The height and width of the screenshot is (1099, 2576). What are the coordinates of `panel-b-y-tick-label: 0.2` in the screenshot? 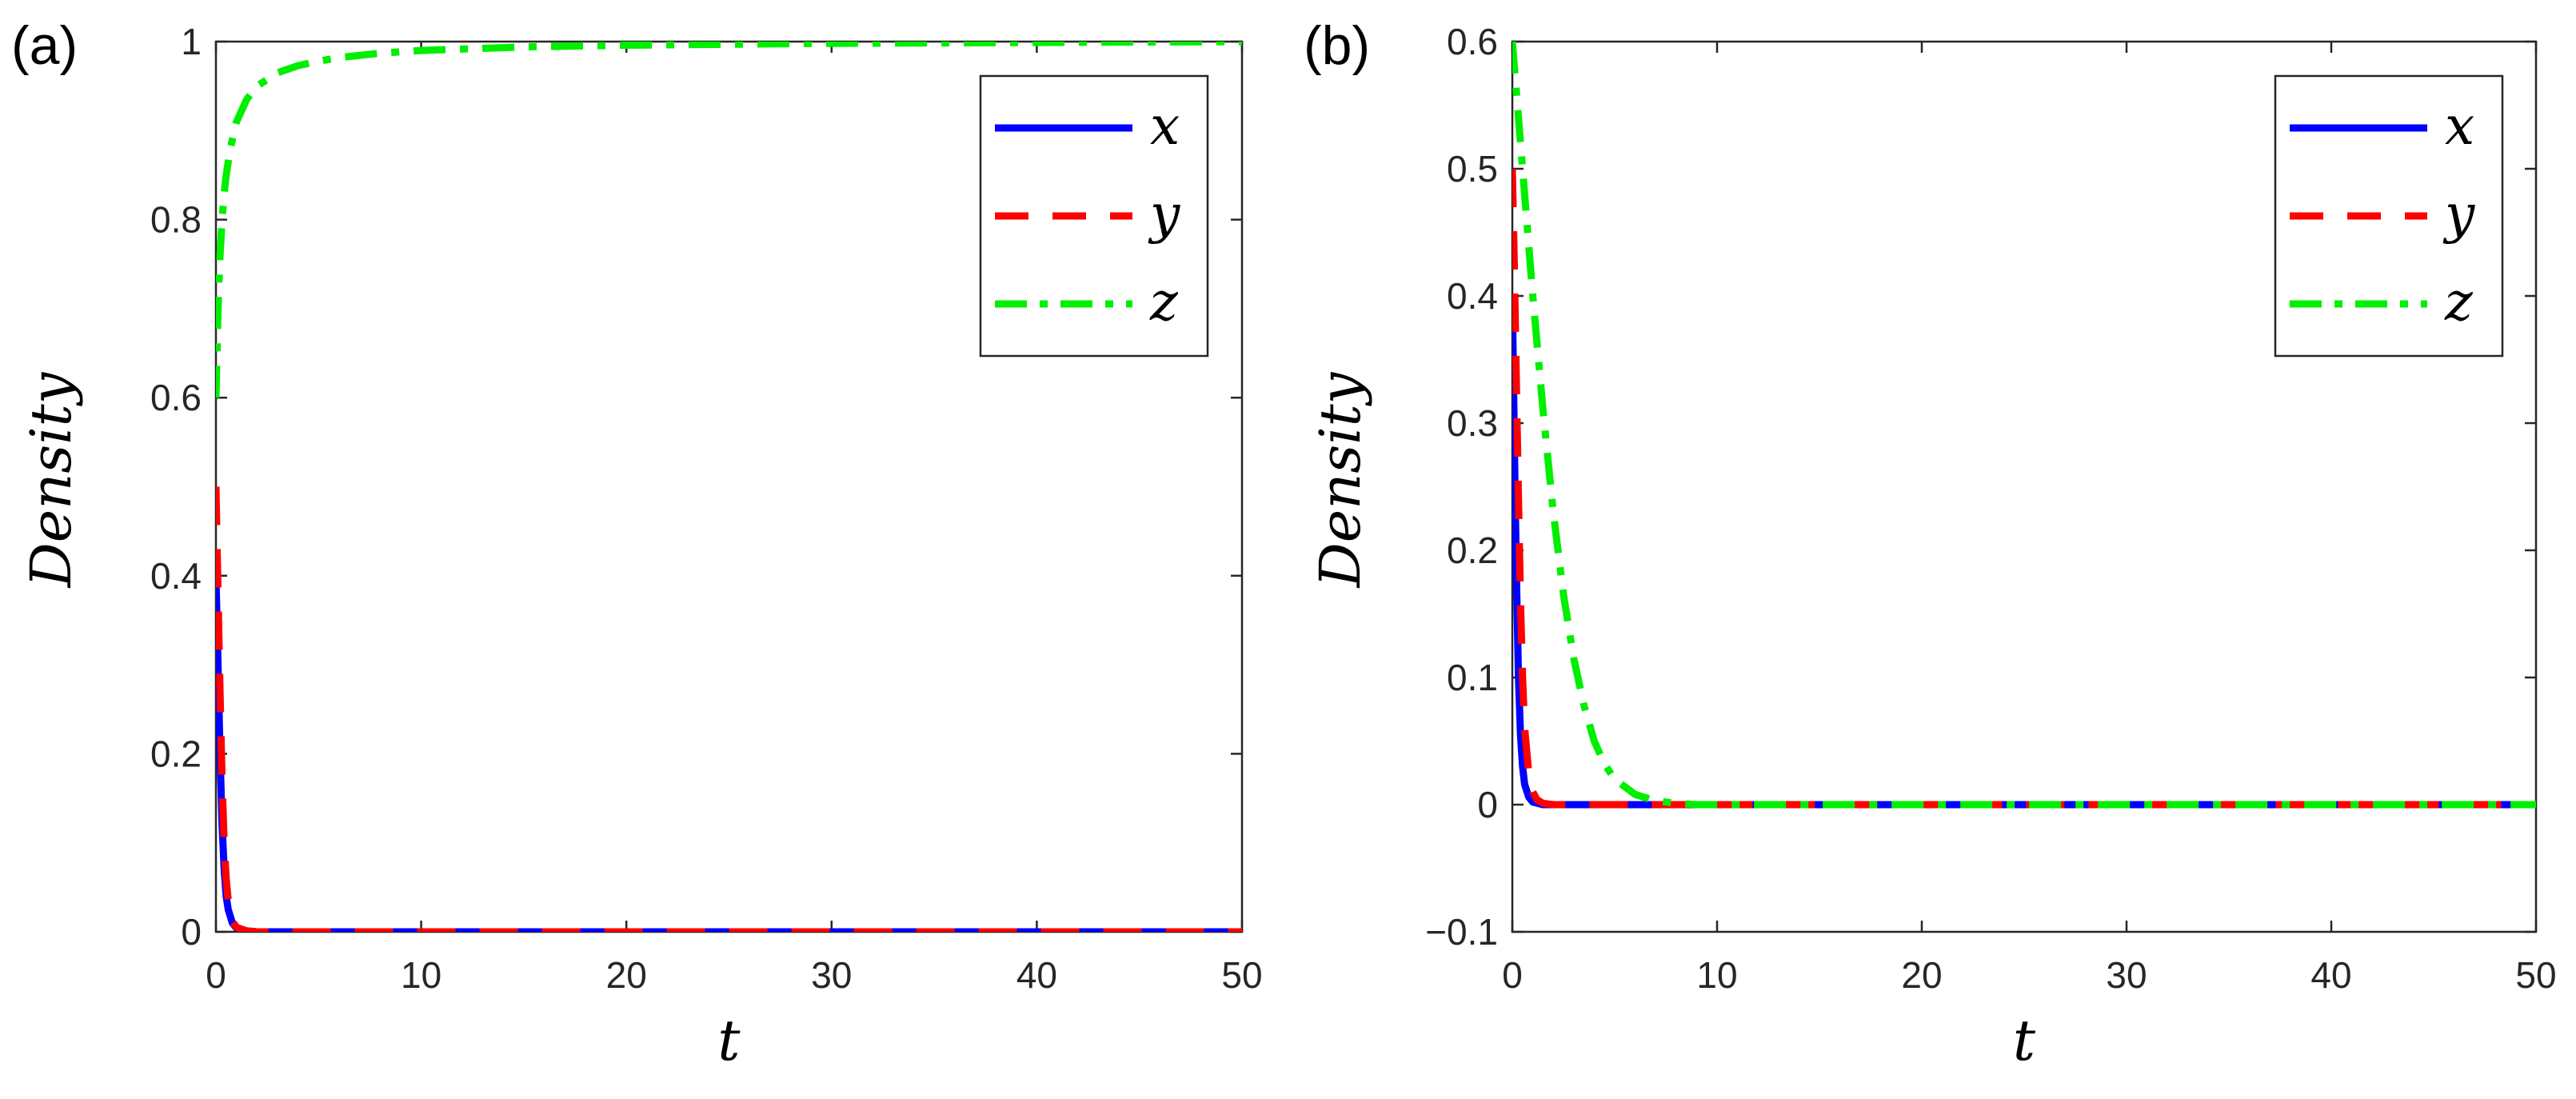 It's located at (1472, 550).